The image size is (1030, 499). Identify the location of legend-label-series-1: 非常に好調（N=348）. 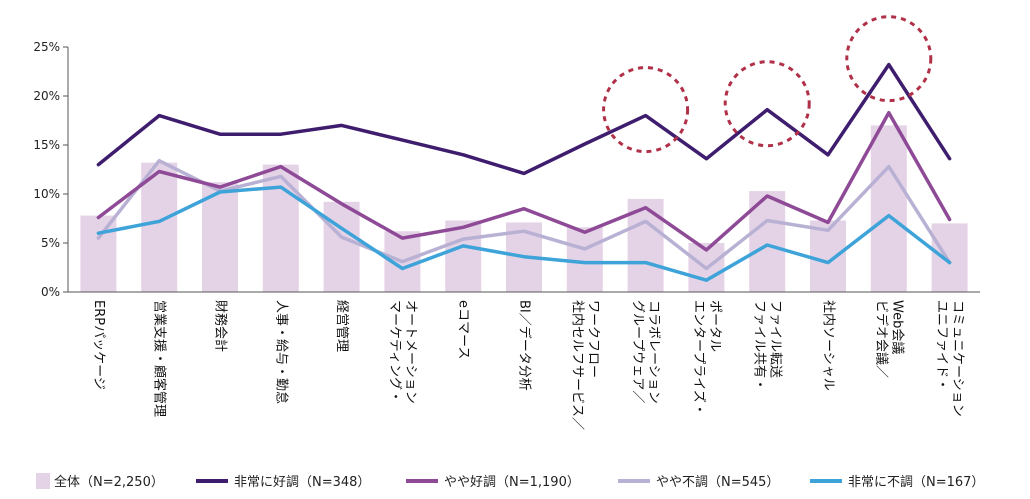
(302, 482).